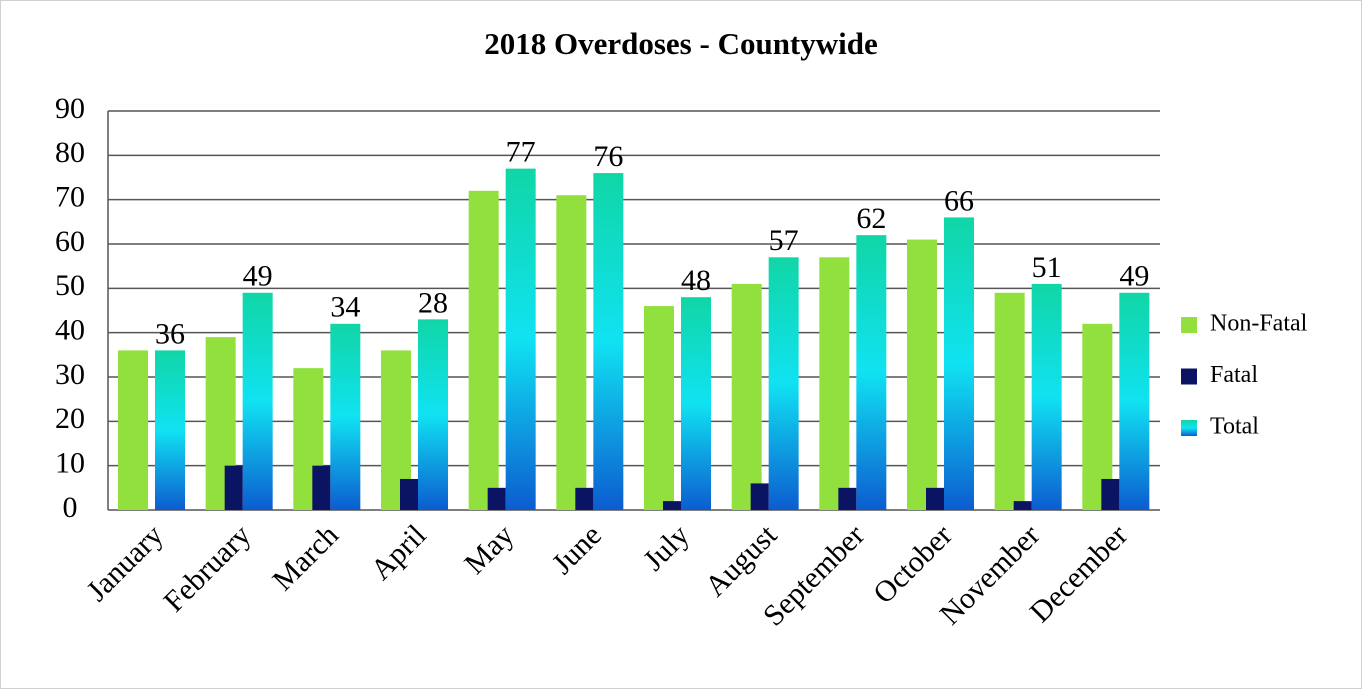  Describe the element at coordinates (1259, 324) in the screenshot. I see `legend-label: Non-Fatal` at that location.